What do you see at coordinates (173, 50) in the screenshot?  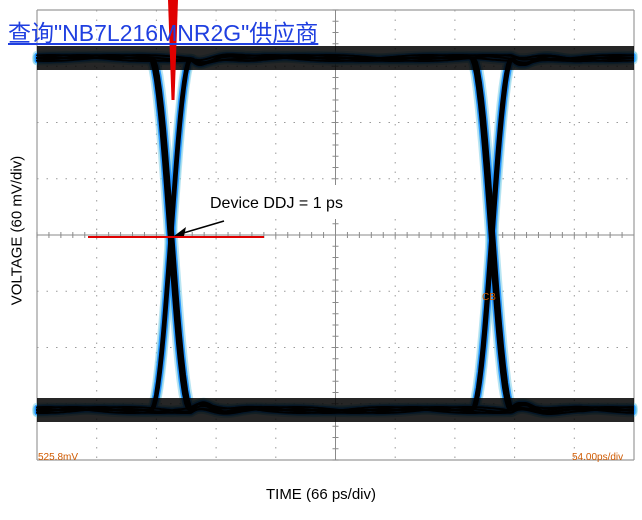 I see `trigger-marker` at bounding box center [173, 50].